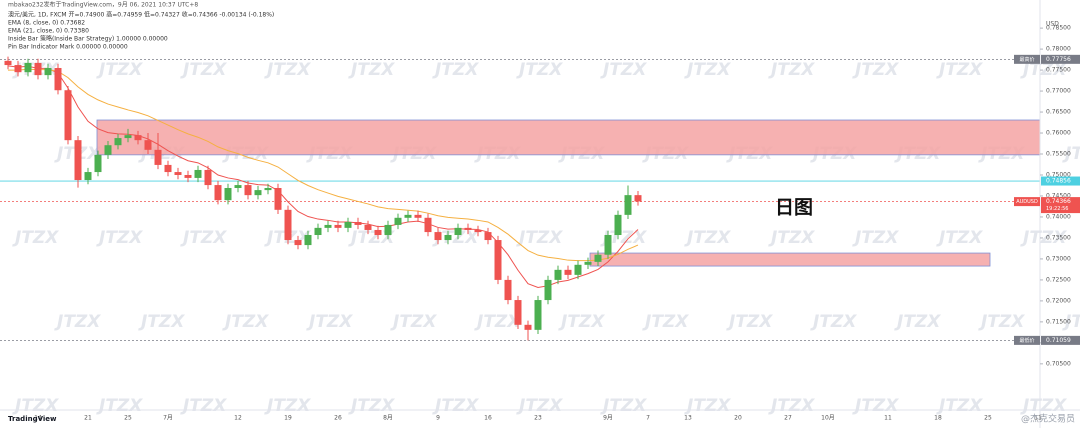  I want to click on currency: USD, so click(1052, 24).